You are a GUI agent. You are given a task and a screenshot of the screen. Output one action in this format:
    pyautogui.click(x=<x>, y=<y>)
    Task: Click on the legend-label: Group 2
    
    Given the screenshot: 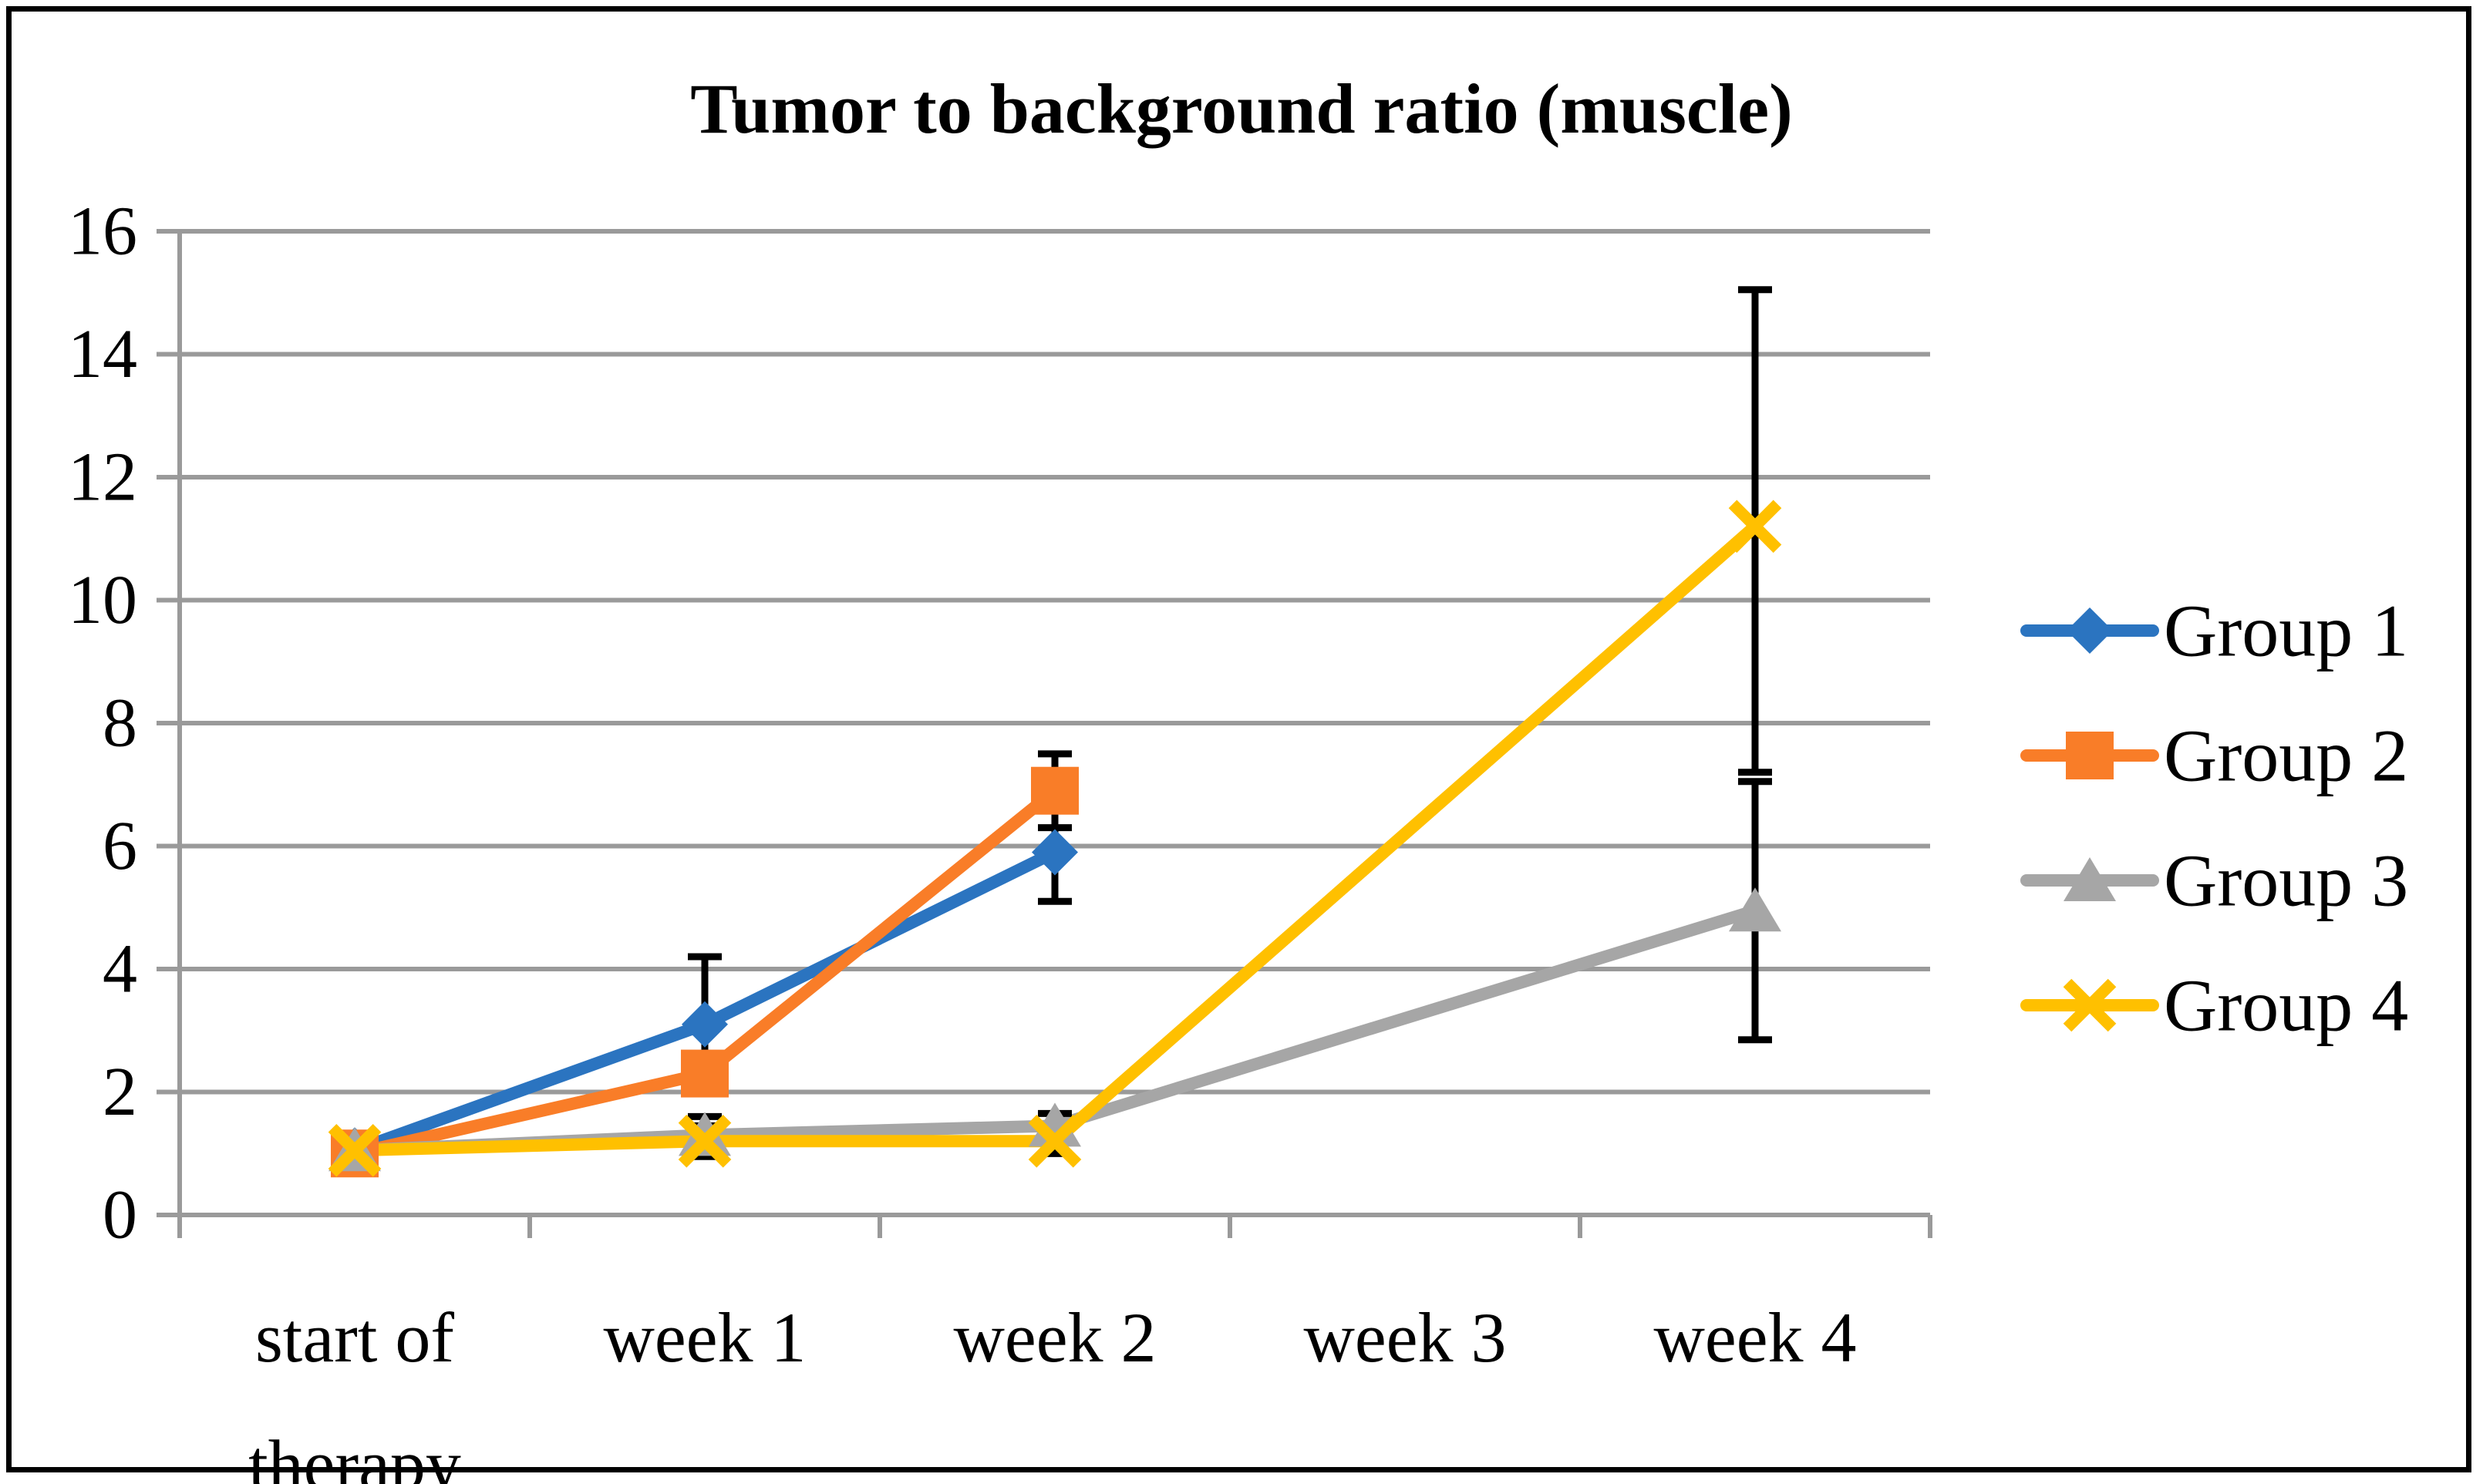 What is the action you would take?
    pyautogui.click(x=2286, y=756)
    